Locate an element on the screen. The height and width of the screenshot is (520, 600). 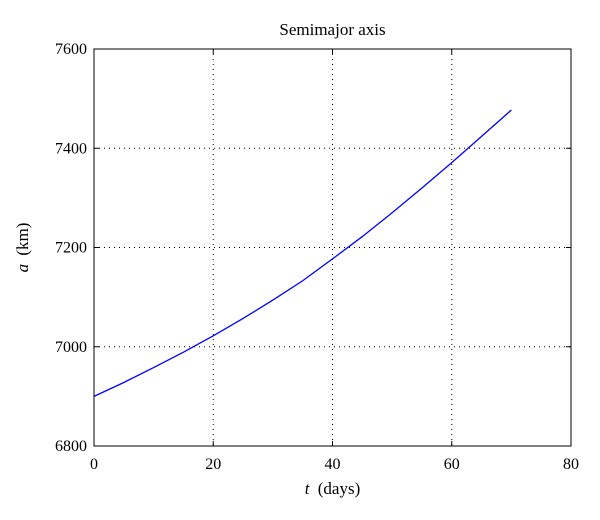
y-axis-unit: (km) is located at coordinates (22, 239).